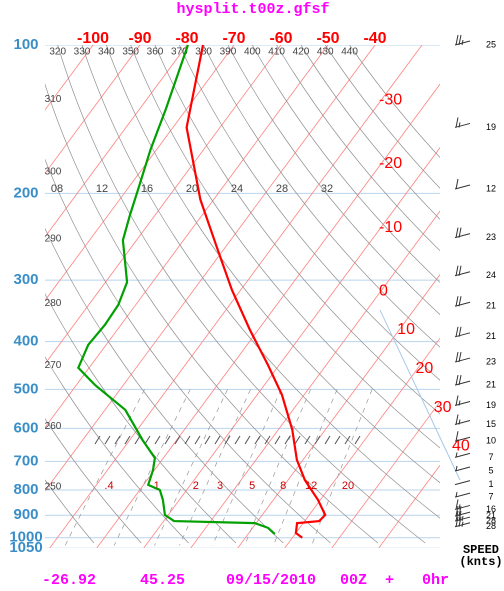 The height and width of the screenshot is (591, 504). What do you see at coordinates (228, 52) in the screenshot?
I see `theta-label: 390` at bounding box center [228, 52].